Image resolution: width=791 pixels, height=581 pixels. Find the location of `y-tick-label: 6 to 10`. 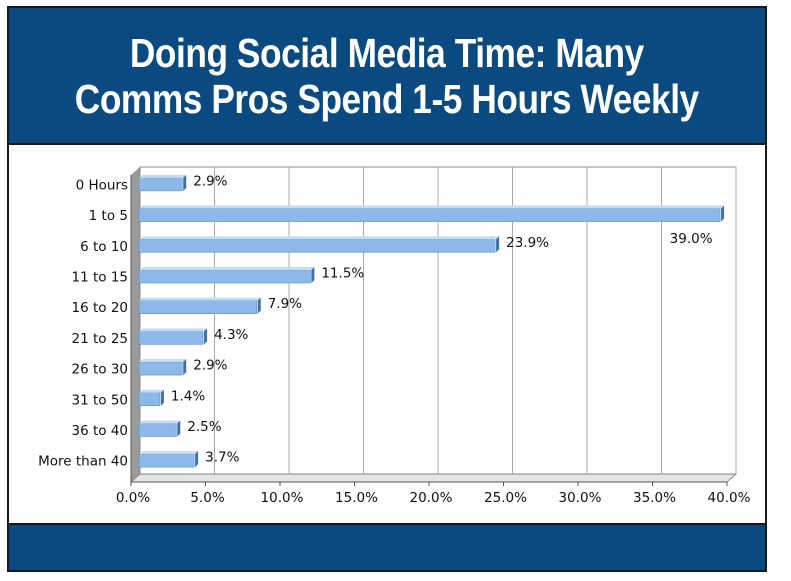

y-tick-label: 6 to 10 is located at coordinates (104, 247).